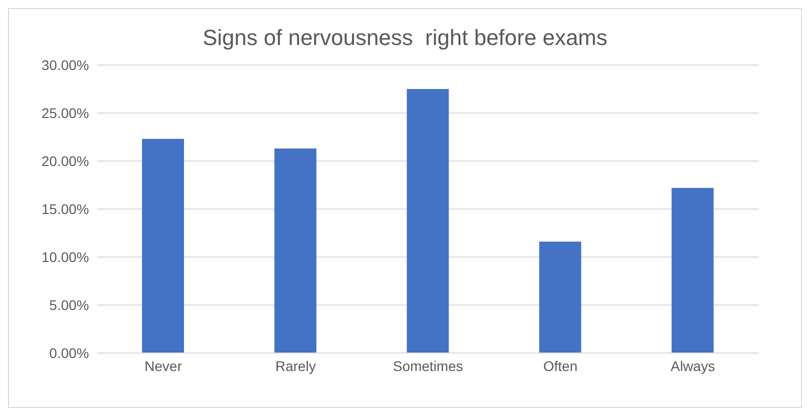 Image resolution: width=808 pixels, height=414 pixels. What do you see at coordinates (428, 366) in the screenshot?
I see `x-tick-label: Sometimes` at bounding box center [428, 366].